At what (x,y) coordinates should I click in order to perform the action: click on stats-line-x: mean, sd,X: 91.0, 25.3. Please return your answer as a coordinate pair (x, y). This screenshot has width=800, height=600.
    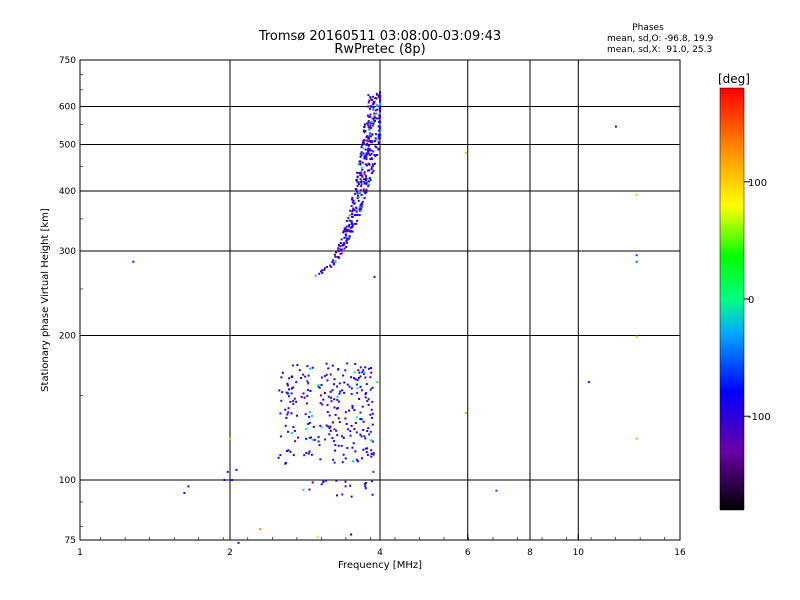
    Looking at the image, I should click on (659, 50).